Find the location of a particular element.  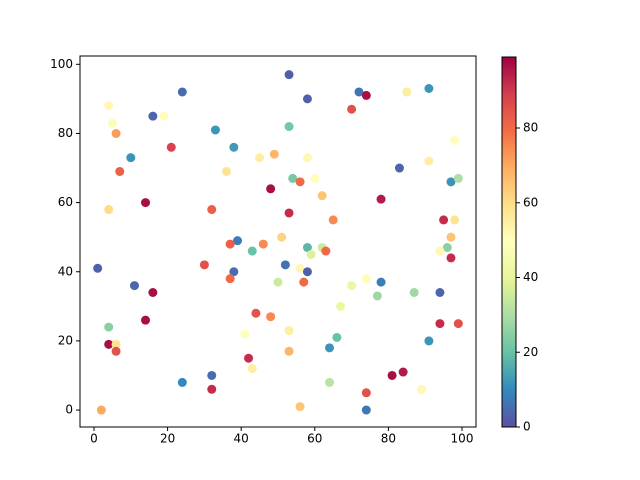

y-tick-label: 0 is located at coordinates (69, 410).